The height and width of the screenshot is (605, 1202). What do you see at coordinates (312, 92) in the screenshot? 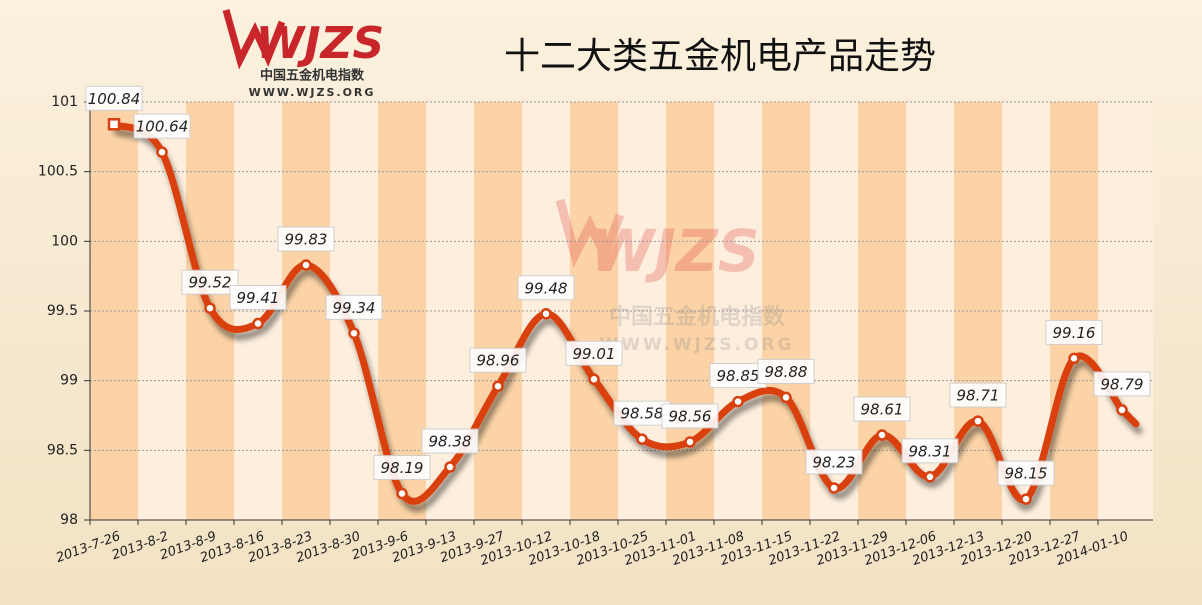
I see `logo-url: WWW.WJZS.ORG` at bounding box center [312, 92].